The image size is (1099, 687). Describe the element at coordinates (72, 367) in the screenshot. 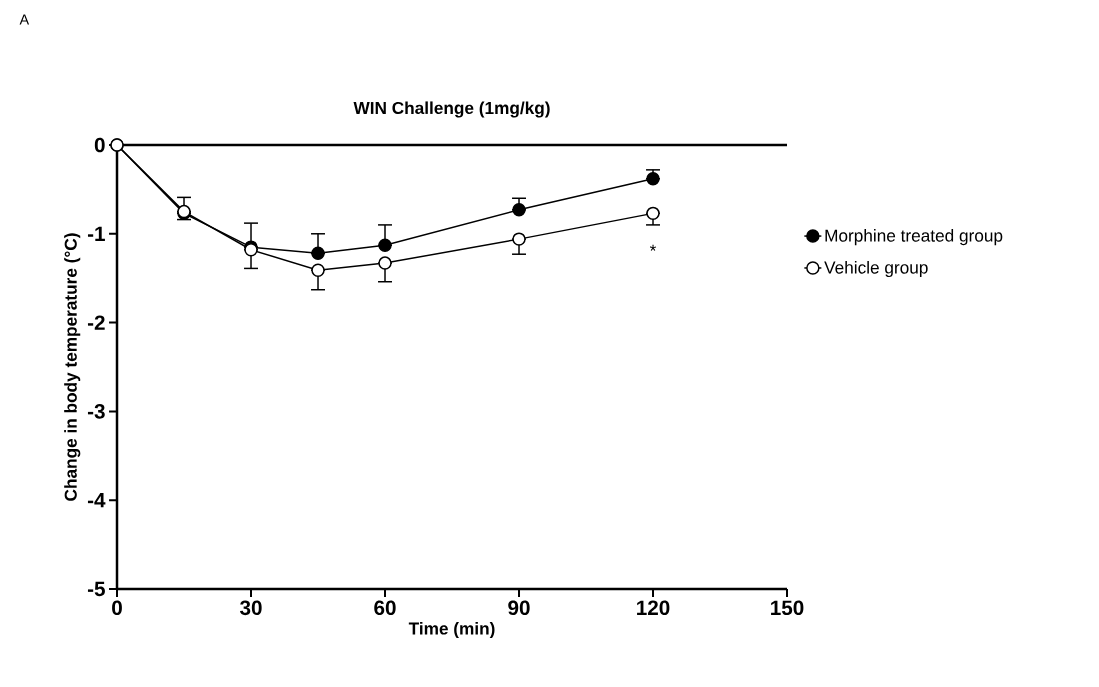

I see `y-axis-title: Change in body temperature (°C)` at that location.